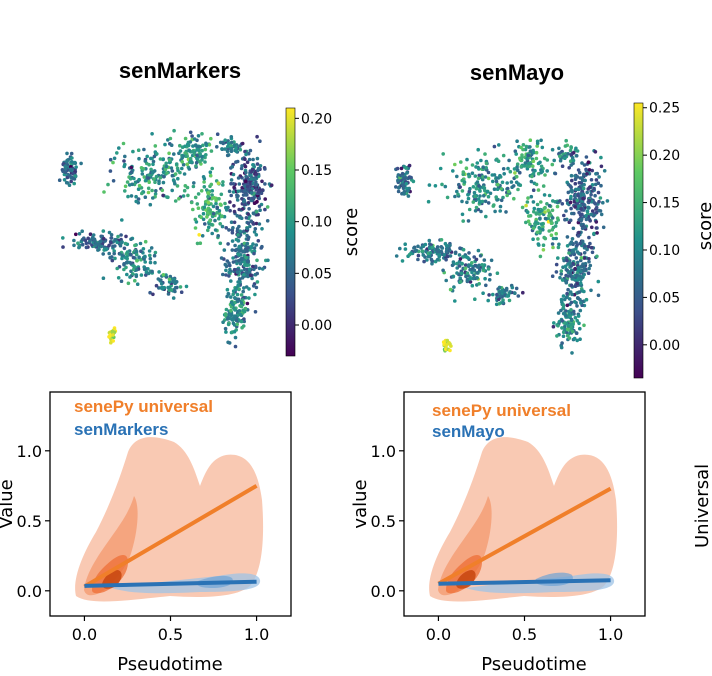 This screenshot has width=712, height=676. I want to click on x-axis-label: Pseudotime, so click(534, 664).